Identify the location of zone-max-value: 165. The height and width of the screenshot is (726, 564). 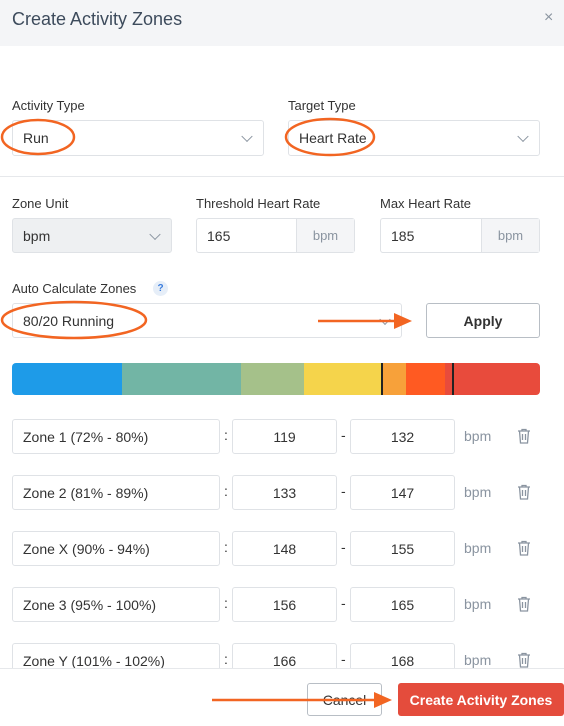
(402, 604).